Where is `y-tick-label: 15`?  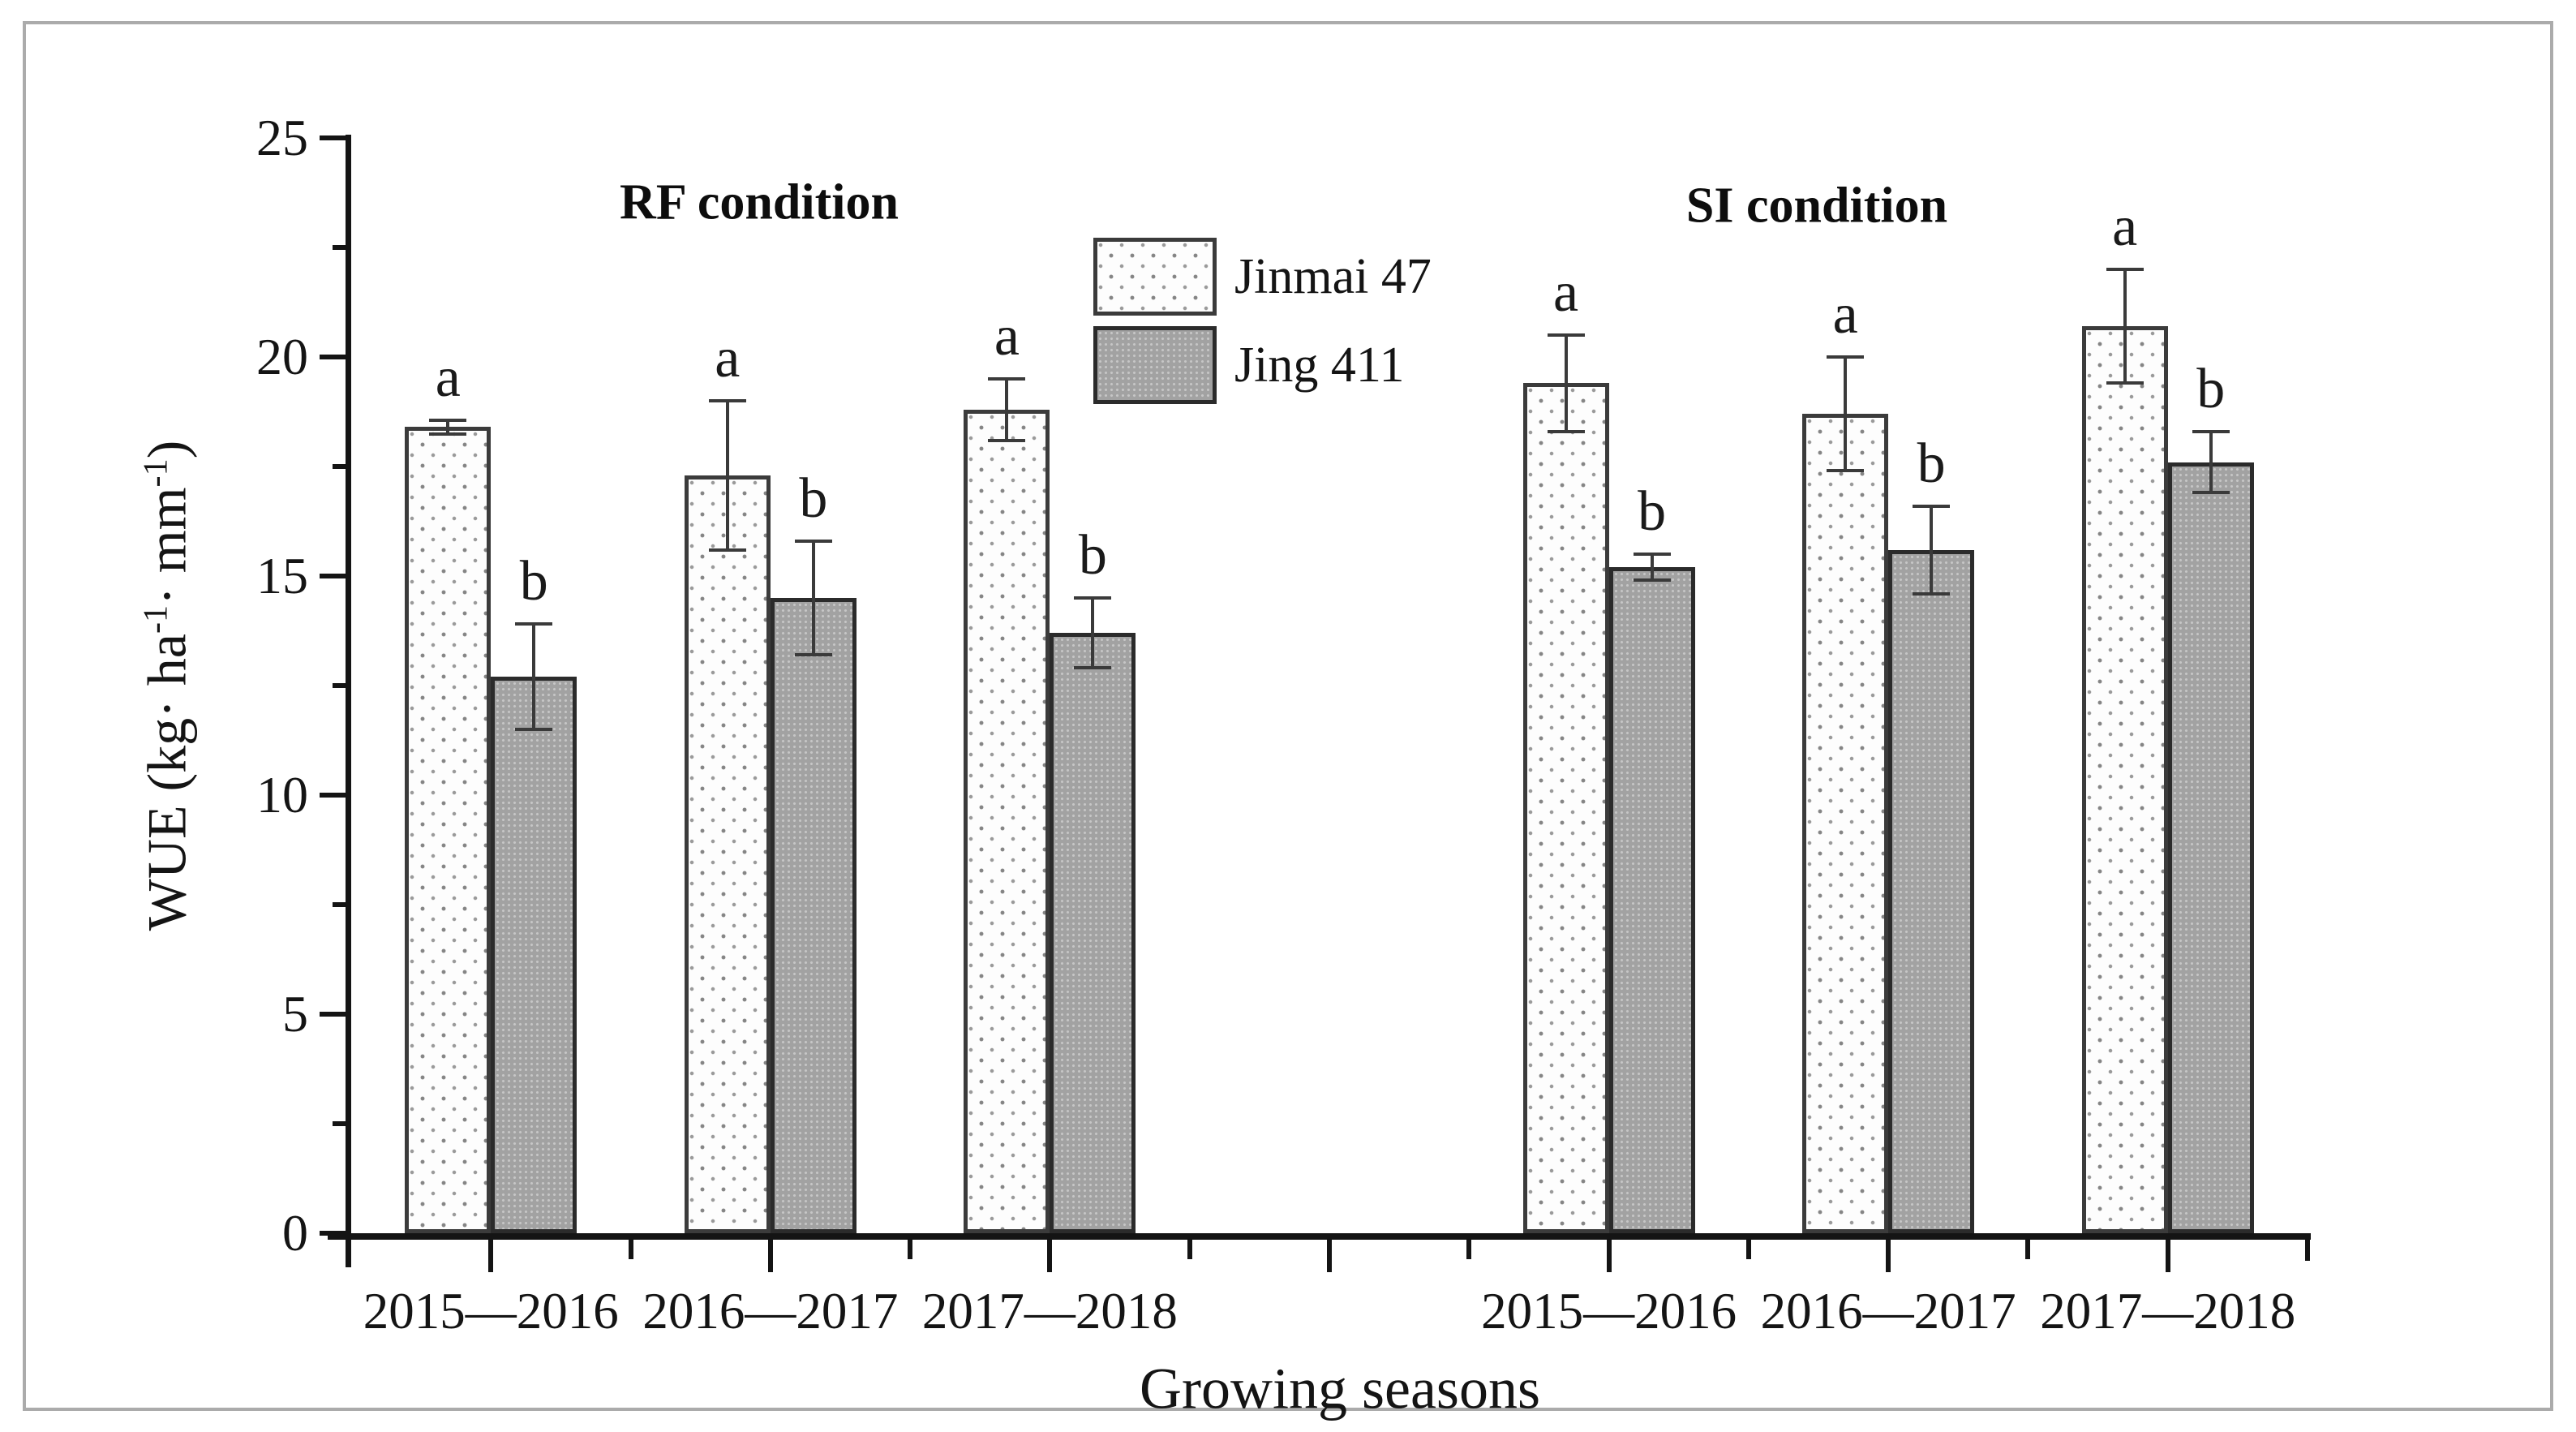
y-tick-label: 15 is located at coordinates (282, 576).